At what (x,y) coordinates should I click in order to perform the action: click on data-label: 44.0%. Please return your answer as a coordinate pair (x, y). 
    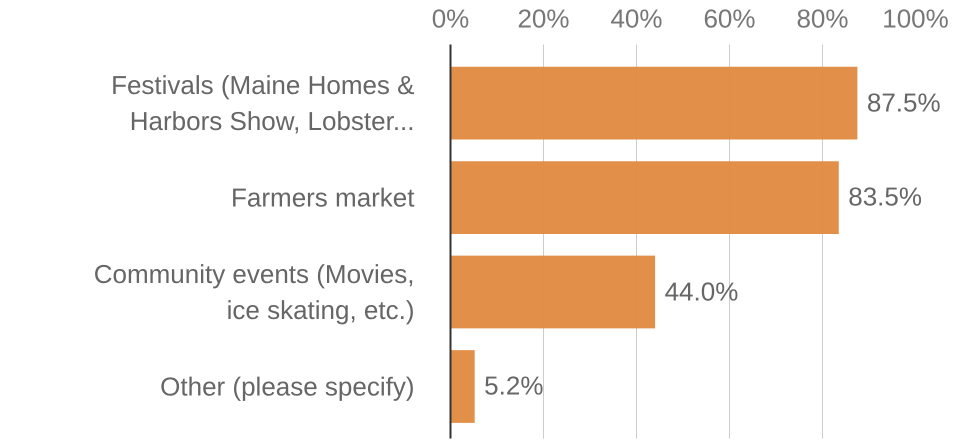
    Looking at the image, I should click on (701, 292).